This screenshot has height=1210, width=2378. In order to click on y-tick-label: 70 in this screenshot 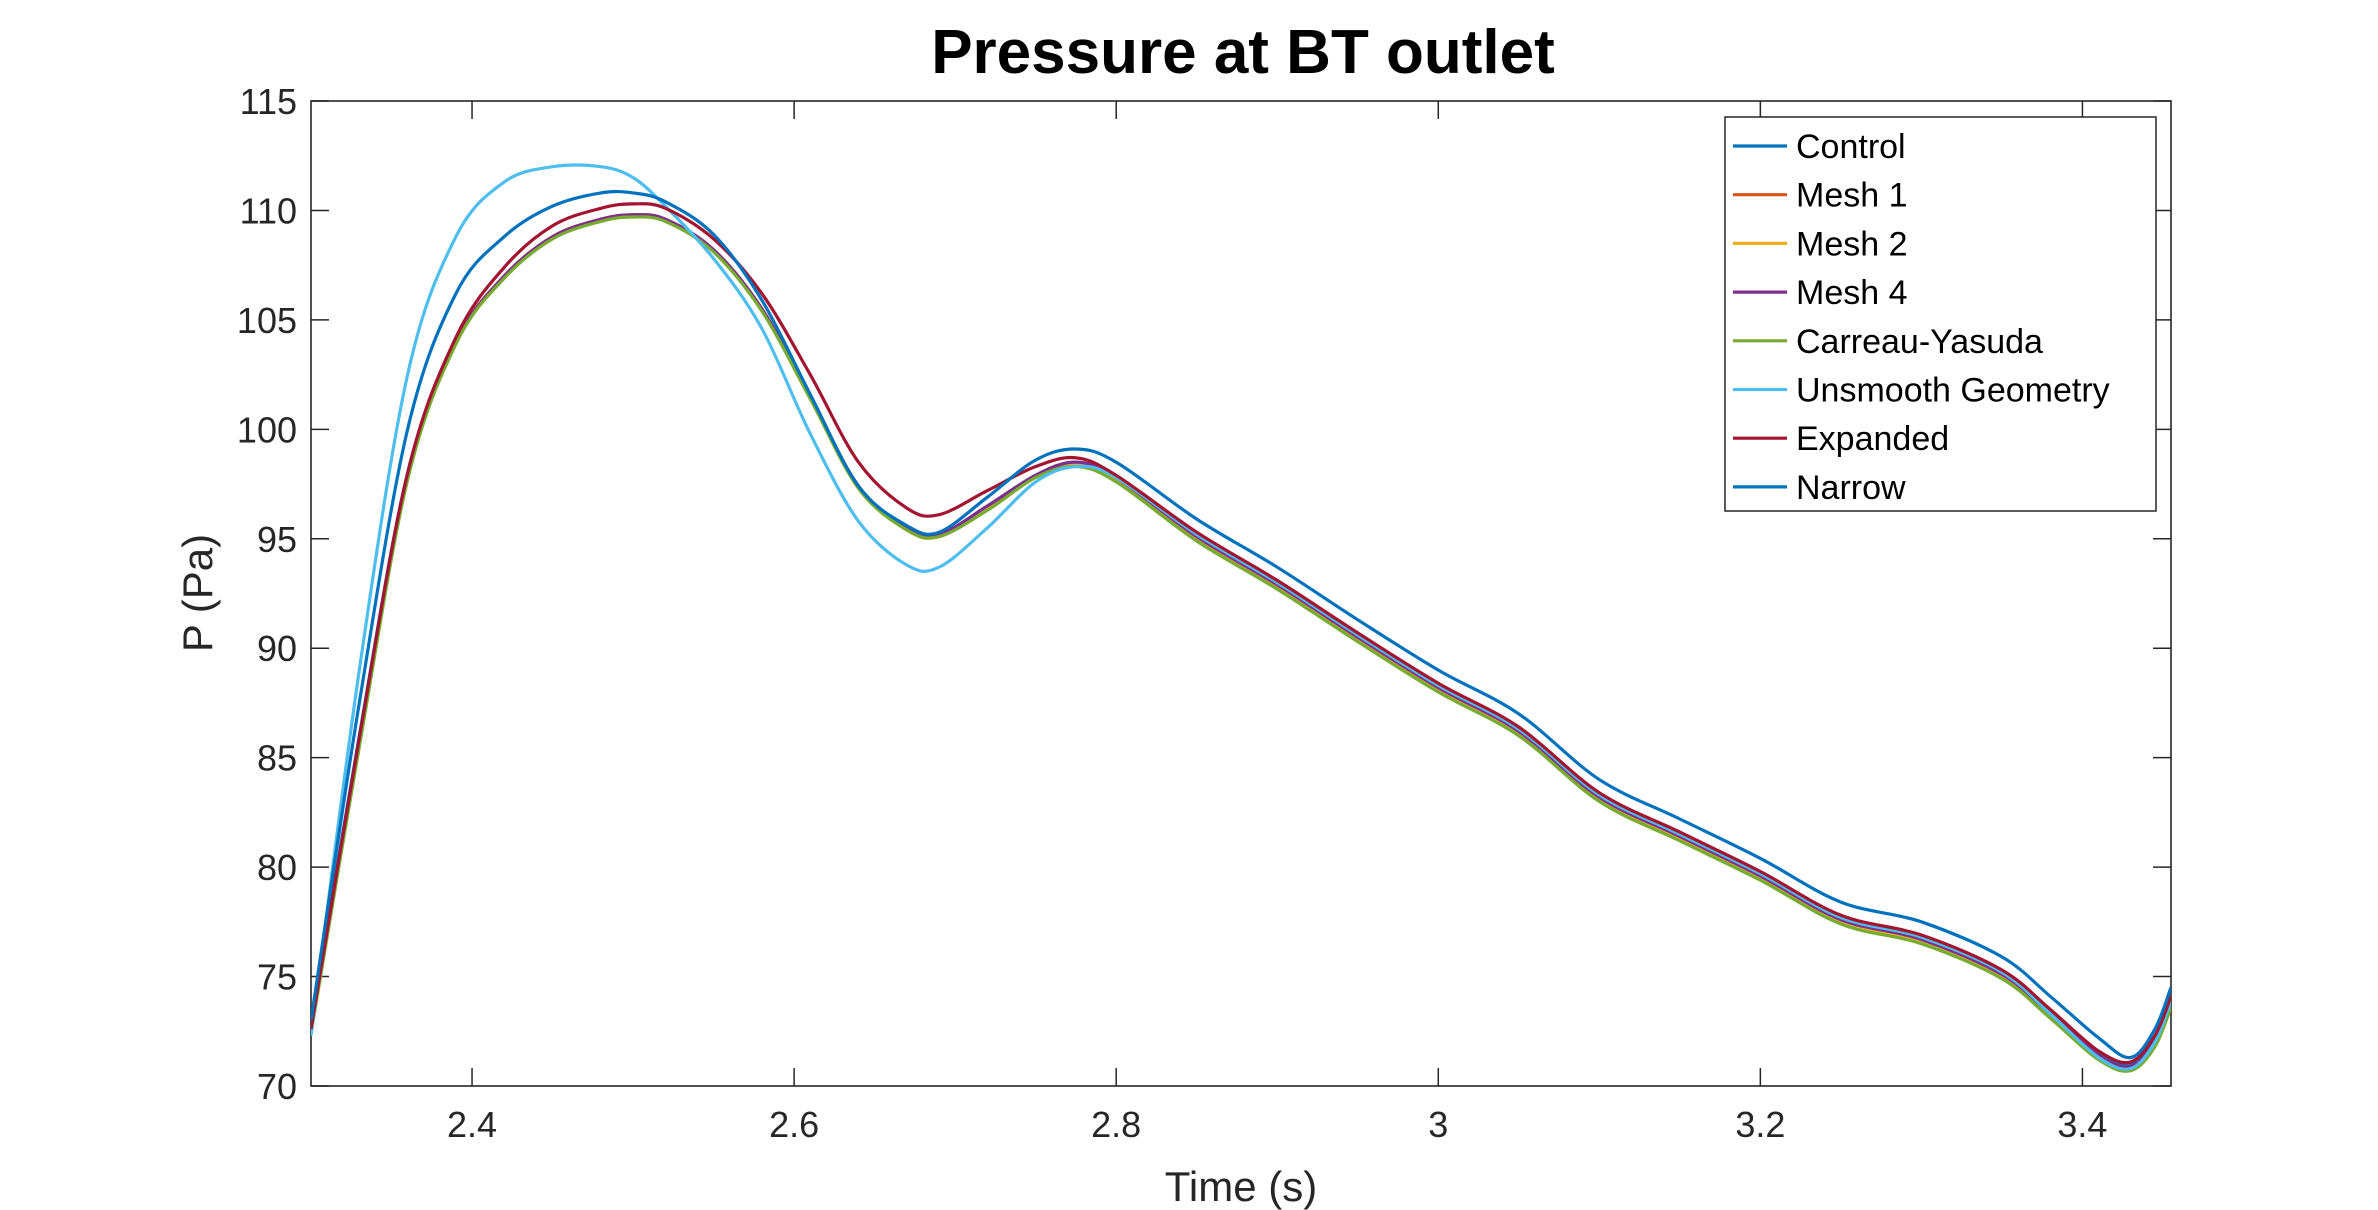, I will do `click(277, 1086)`.